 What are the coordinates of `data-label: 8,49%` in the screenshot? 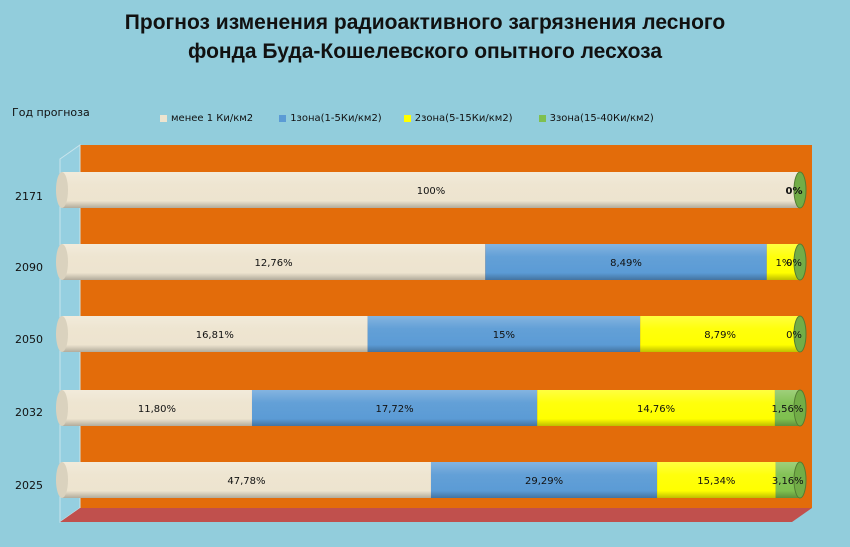 It's located at (626, 263).